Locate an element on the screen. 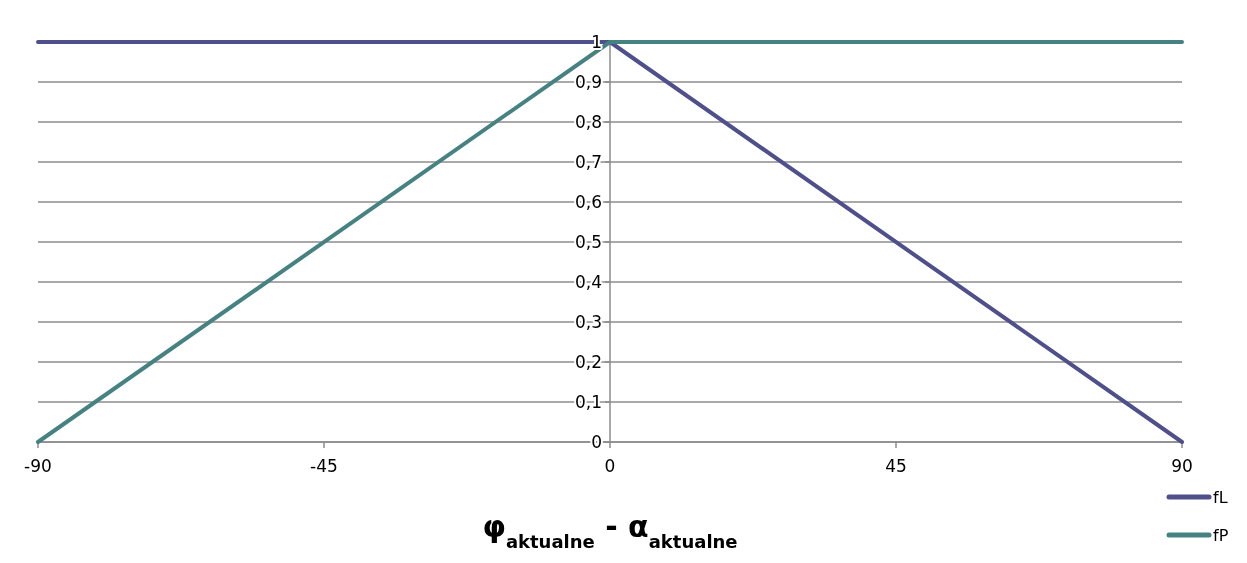 This screenshot has height=563, width=1247. x-tick-label: -45 is located at coordinates (324, 466).